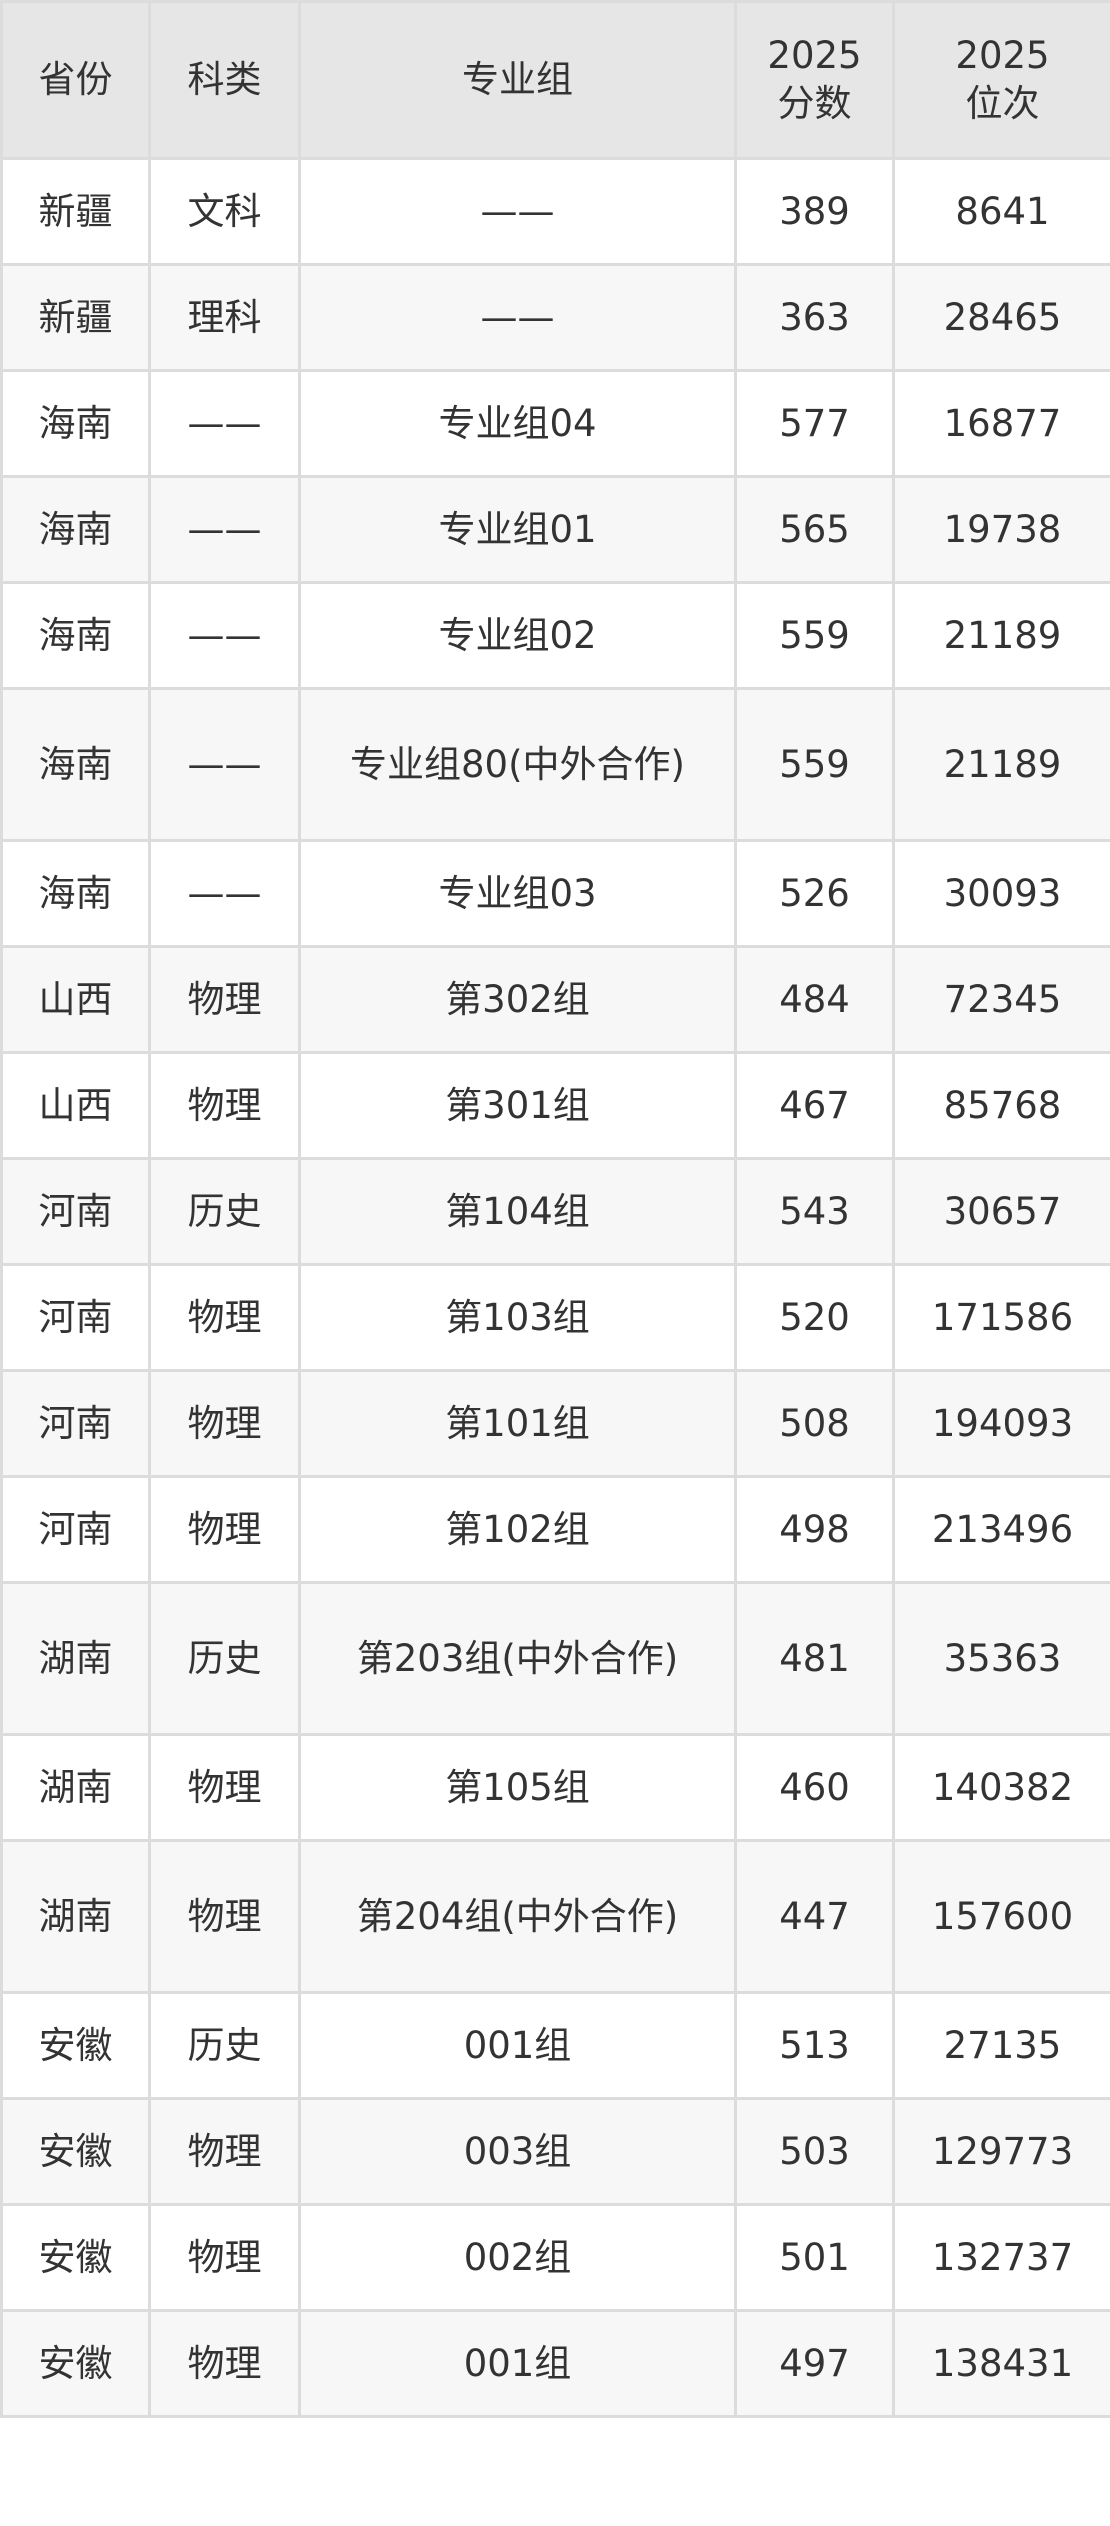  I want to click on table-row: 湖南 物理 第105组 460 140382, so click(555, 1787).